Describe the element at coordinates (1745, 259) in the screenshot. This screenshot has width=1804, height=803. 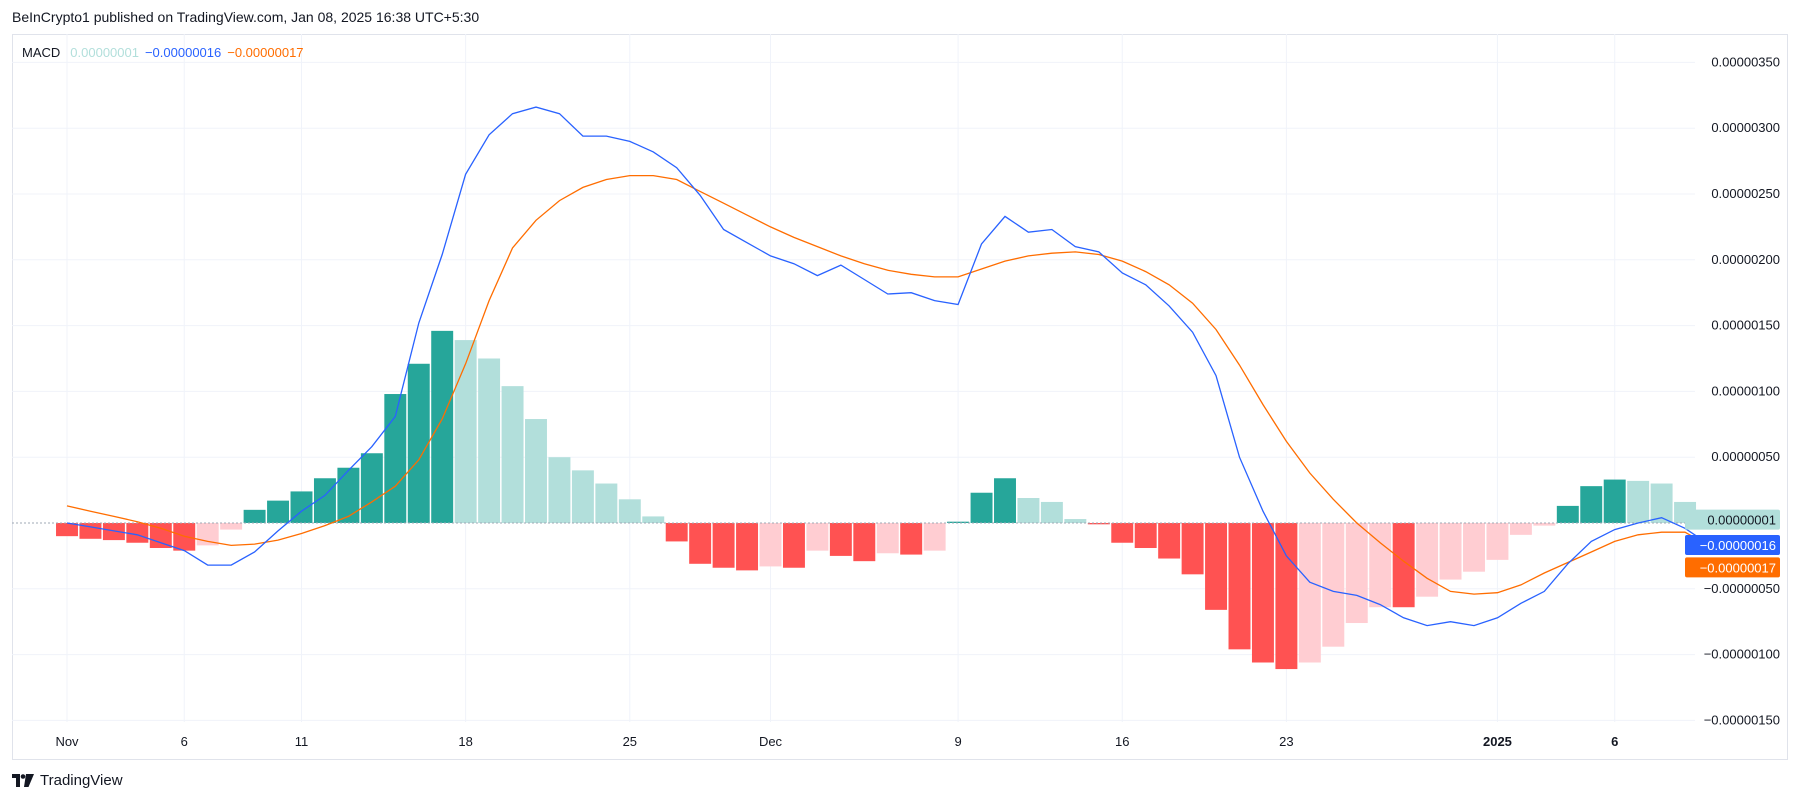
I see `y-tick-label: 0.00000200` at that location.